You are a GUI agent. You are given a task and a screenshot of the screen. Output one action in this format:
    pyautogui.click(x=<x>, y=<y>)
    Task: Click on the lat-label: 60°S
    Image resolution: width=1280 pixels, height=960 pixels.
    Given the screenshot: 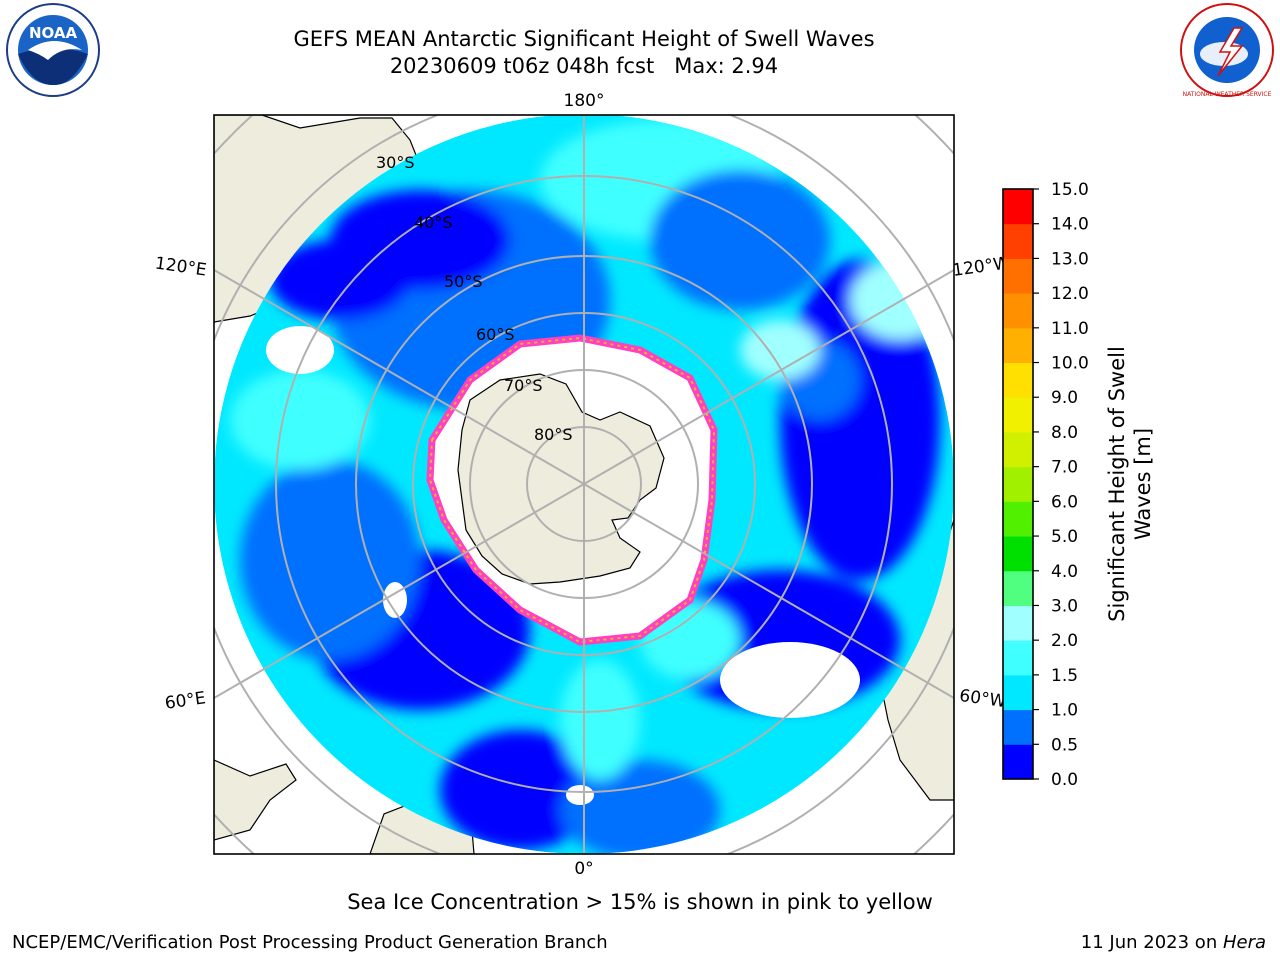 What is the action you would take?
    pyautogui.click(x=495, y=334)
    